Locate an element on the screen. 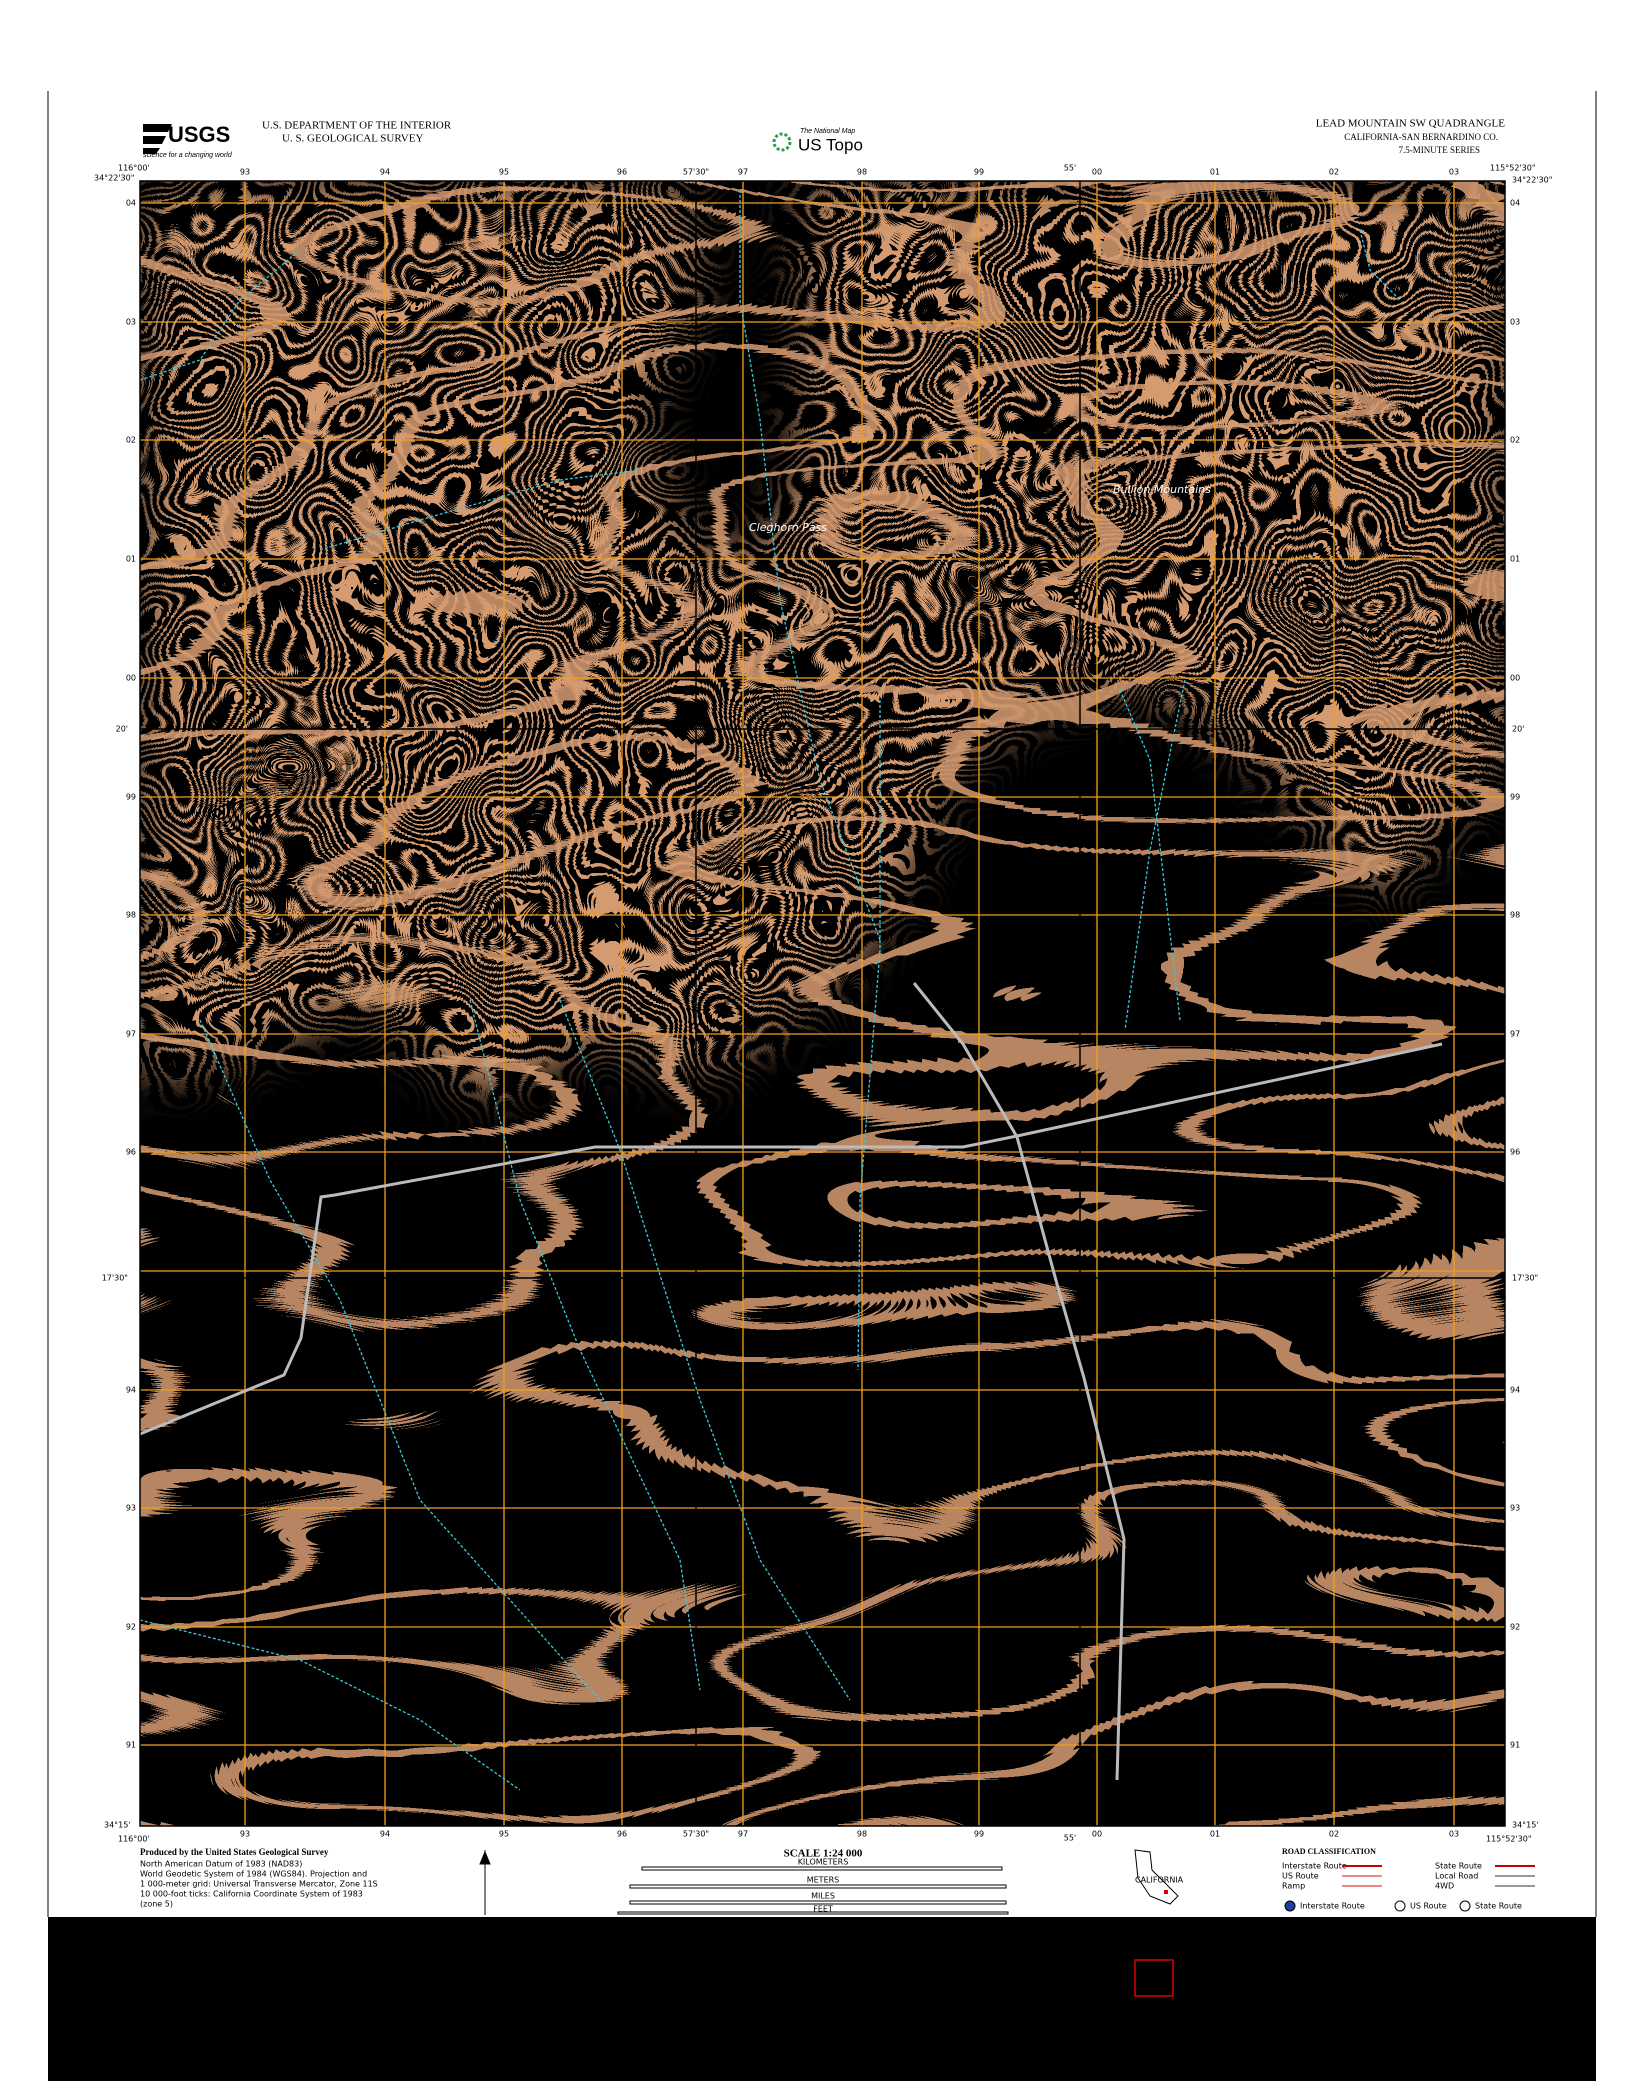  logo-tagline: science for a changing world is located at coordinates (188, 155).